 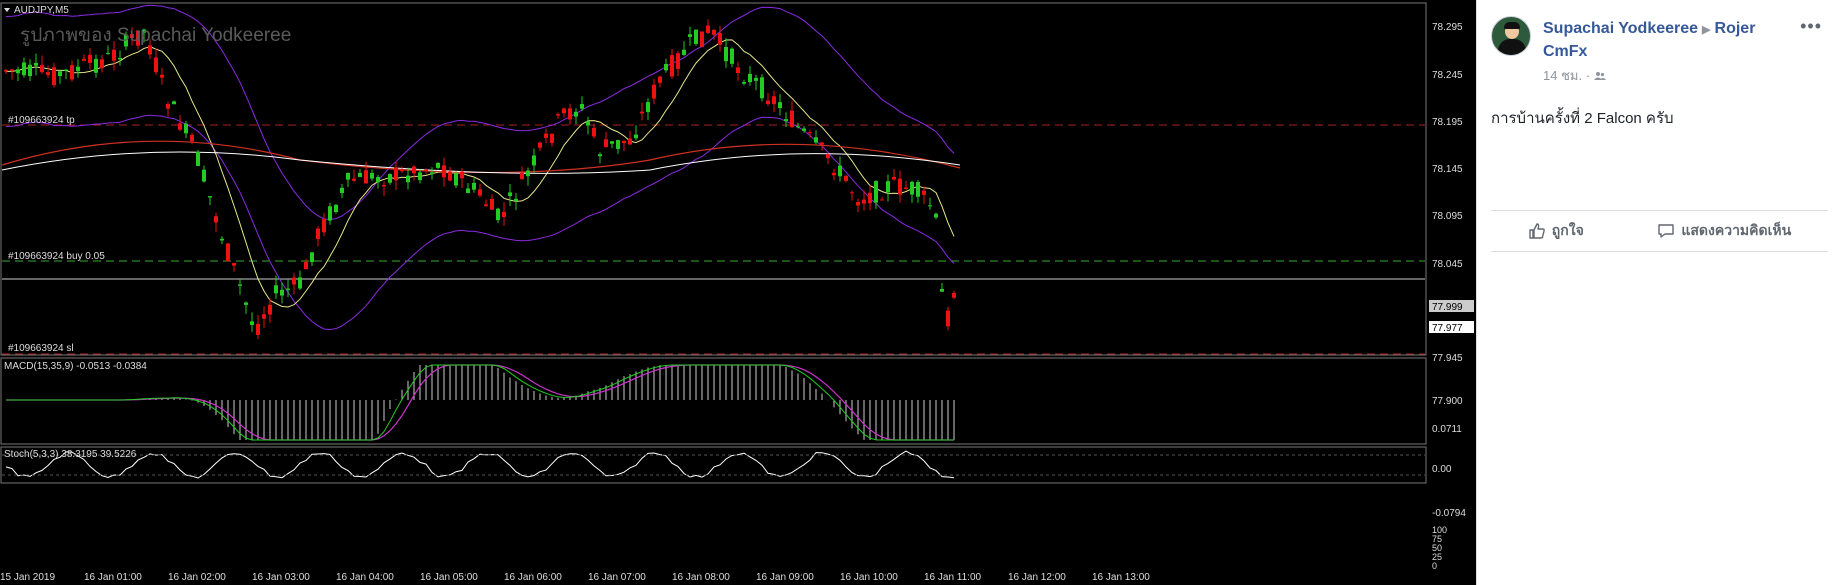 What do you see at coordinates (1666, 231) in the screenshot?
I see `comment-icon` at bounding box center [1666, 231].